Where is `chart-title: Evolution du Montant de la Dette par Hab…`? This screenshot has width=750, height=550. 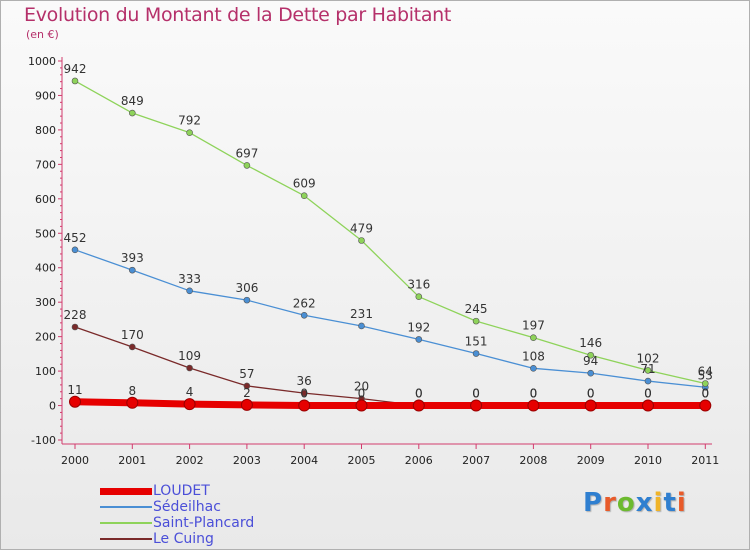
chart-title: Evolution du Montant de la Dette par Hab… is located at coordinates (238, 15).